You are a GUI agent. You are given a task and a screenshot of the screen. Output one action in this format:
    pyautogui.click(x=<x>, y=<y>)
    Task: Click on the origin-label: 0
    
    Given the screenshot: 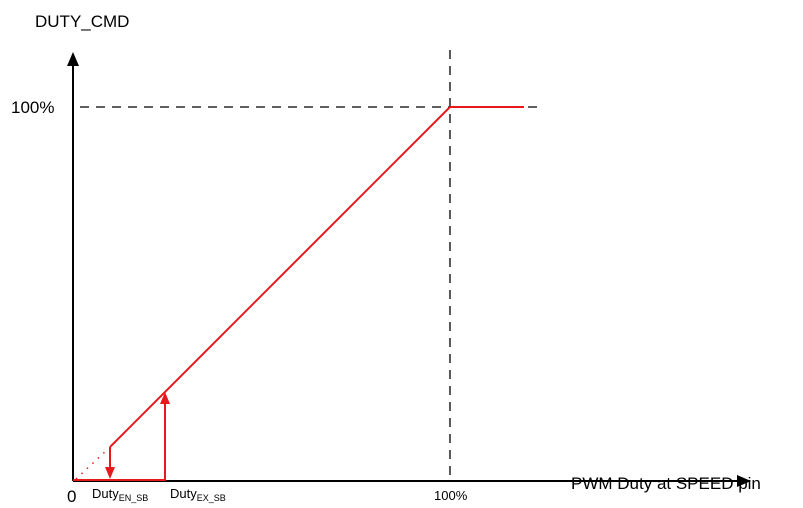 What is the action you would take?
    pyautogui.click(x=71, y=496)
    